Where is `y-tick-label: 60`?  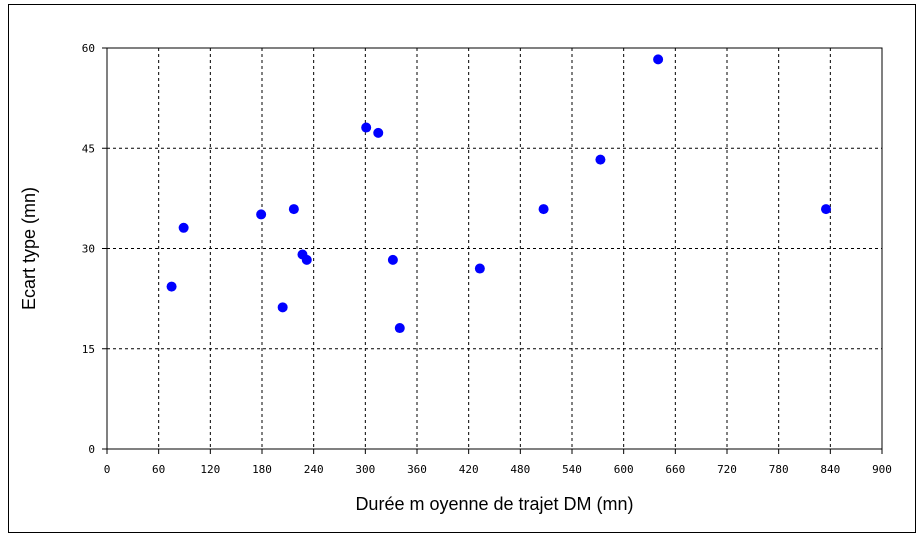 y-tick-label: 60 is located at coordinates (88, 48).